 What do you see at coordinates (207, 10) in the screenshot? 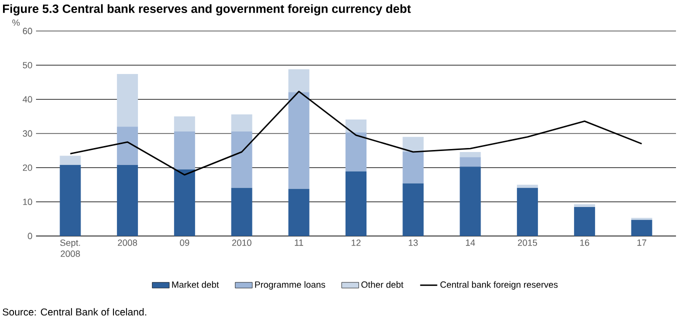
I see `chart-title: Figure 5.3 Central bank reserves and government foreign currency debt` at bounding box center [207, 10].